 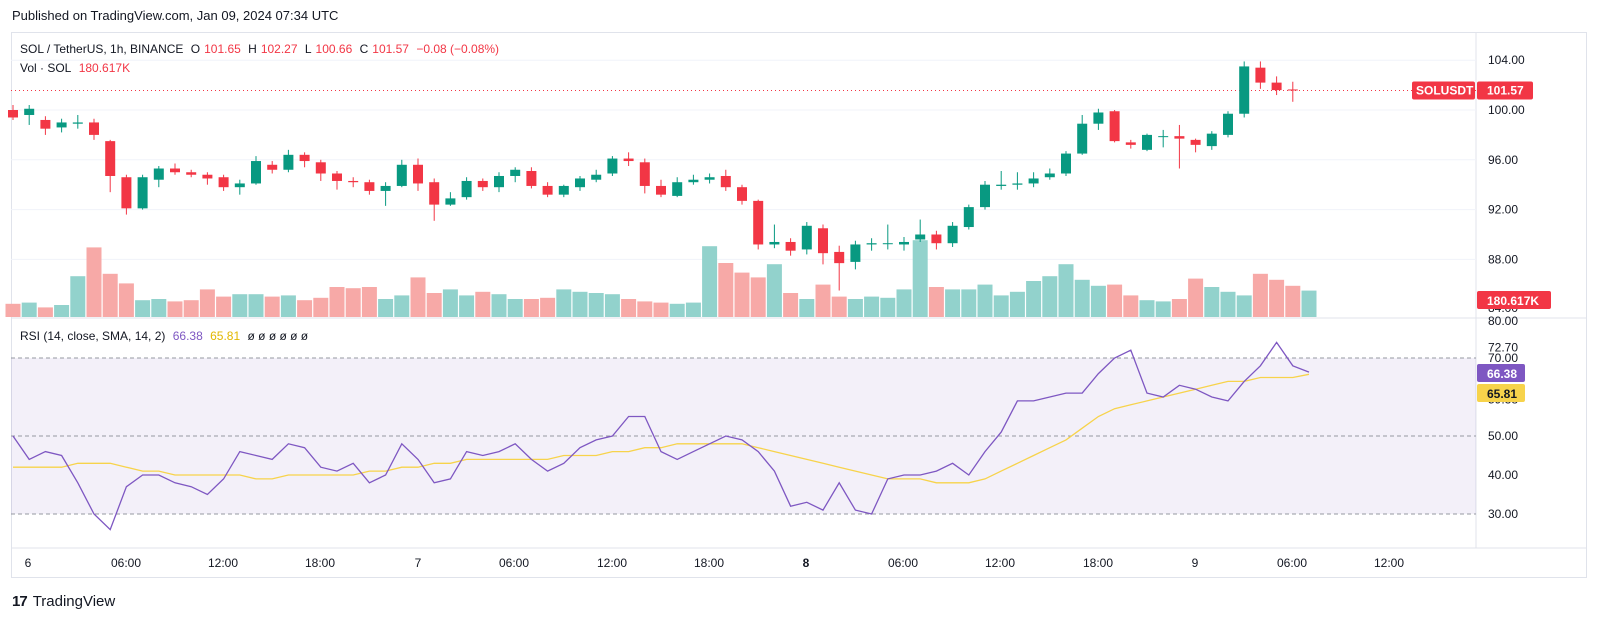 What do you see at coordinates (661, 428) in the screenshot?
I see `rsi-ma-line` at bounding box center [661, 428].